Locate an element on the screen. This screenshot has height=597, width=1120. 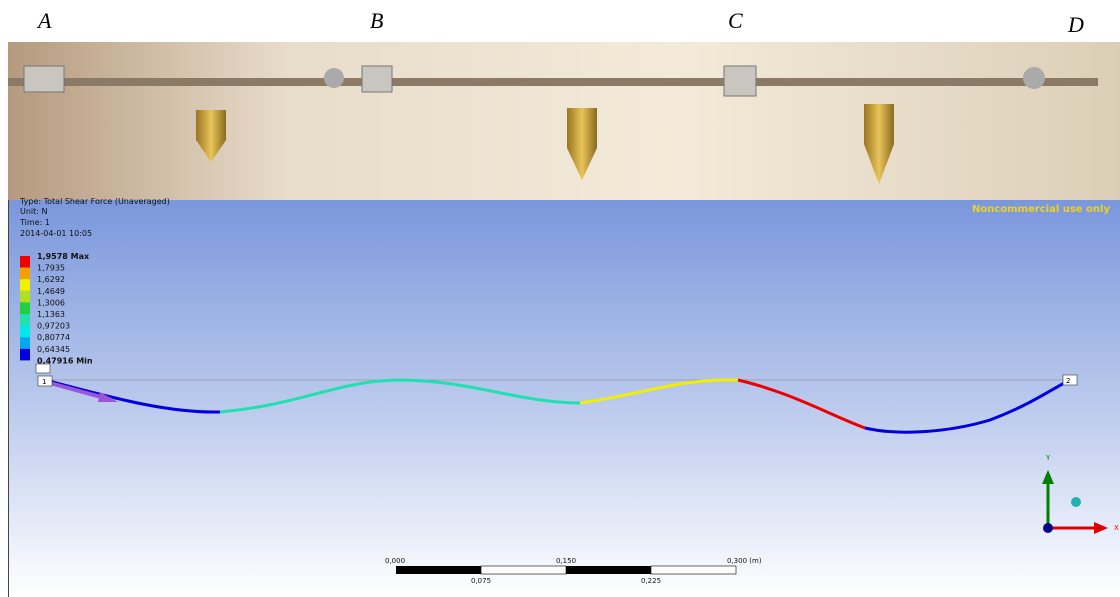
scale-label: 0,075 is located at coordinates (481, 581).